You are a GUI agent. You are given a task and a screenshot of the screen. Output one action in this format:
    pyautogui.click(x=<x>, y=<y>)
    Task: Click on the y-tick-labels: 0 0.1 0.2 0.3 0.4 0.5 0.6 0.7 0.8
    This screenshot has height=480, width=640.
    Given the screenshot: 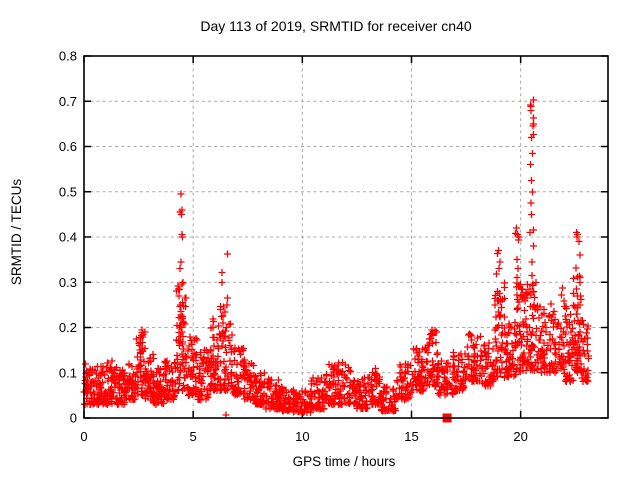 What is the action you would take?
    pyautogui.click(x=68, y=237)
    